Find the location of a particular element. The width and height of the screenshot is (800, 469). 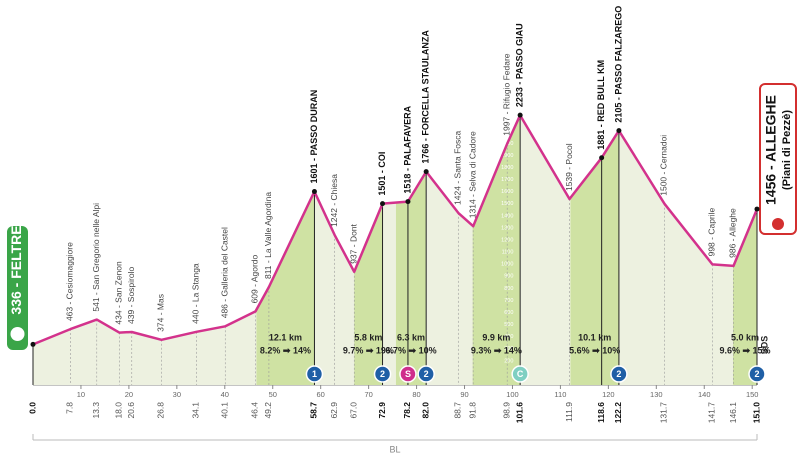

y-tick-label: 1100 is located at coordinates (508, 253).